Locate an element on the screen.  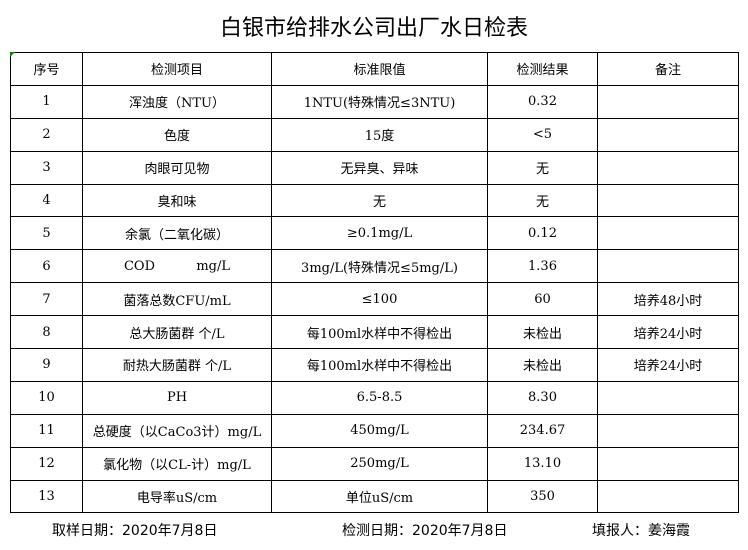
table-row: 13 电导率uS/cm 单位uS/cm 350 is located at coordinates (374, 496).